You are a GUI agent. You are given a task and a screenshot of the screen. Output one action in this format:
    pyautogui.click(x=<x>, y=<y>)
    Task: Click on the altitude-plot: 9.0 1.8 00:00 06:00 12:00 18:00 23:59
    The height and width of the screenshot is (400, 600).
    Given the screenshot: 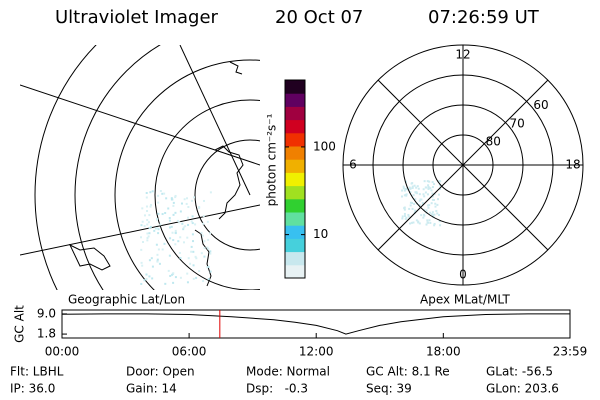 What is the action you would take?
    pyautogui.click(x=312, y=332)
    